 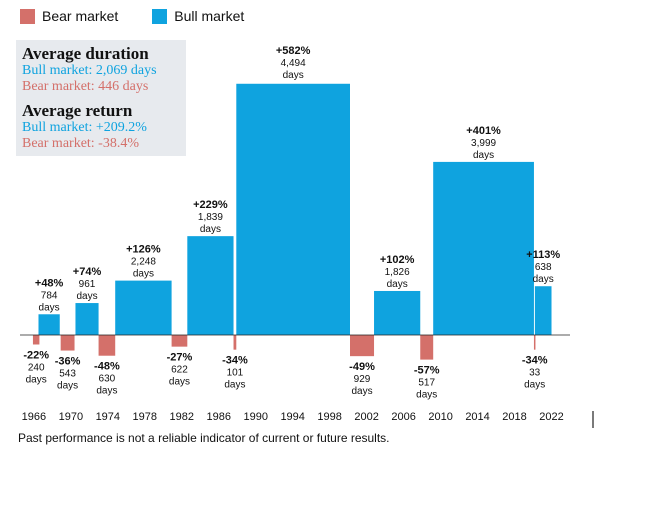 What do you see at coordinates (81, 143) in the screenshot?
I see `bear-return: Bear market: -38.4%` at bounding box center [81, 143].